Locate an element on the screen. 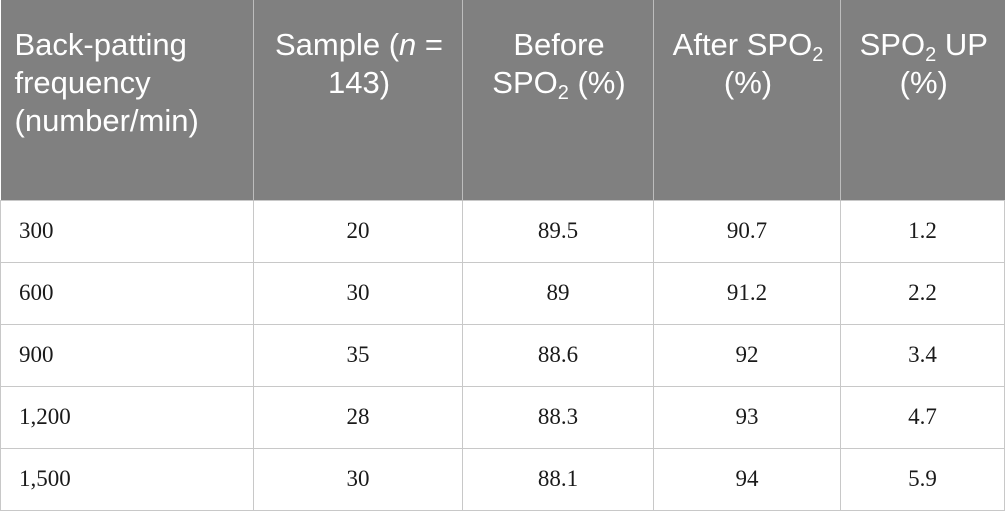 This screenshot has width=1005, height=527. table-cell: 1,500 is located at coordinates (127, 479).